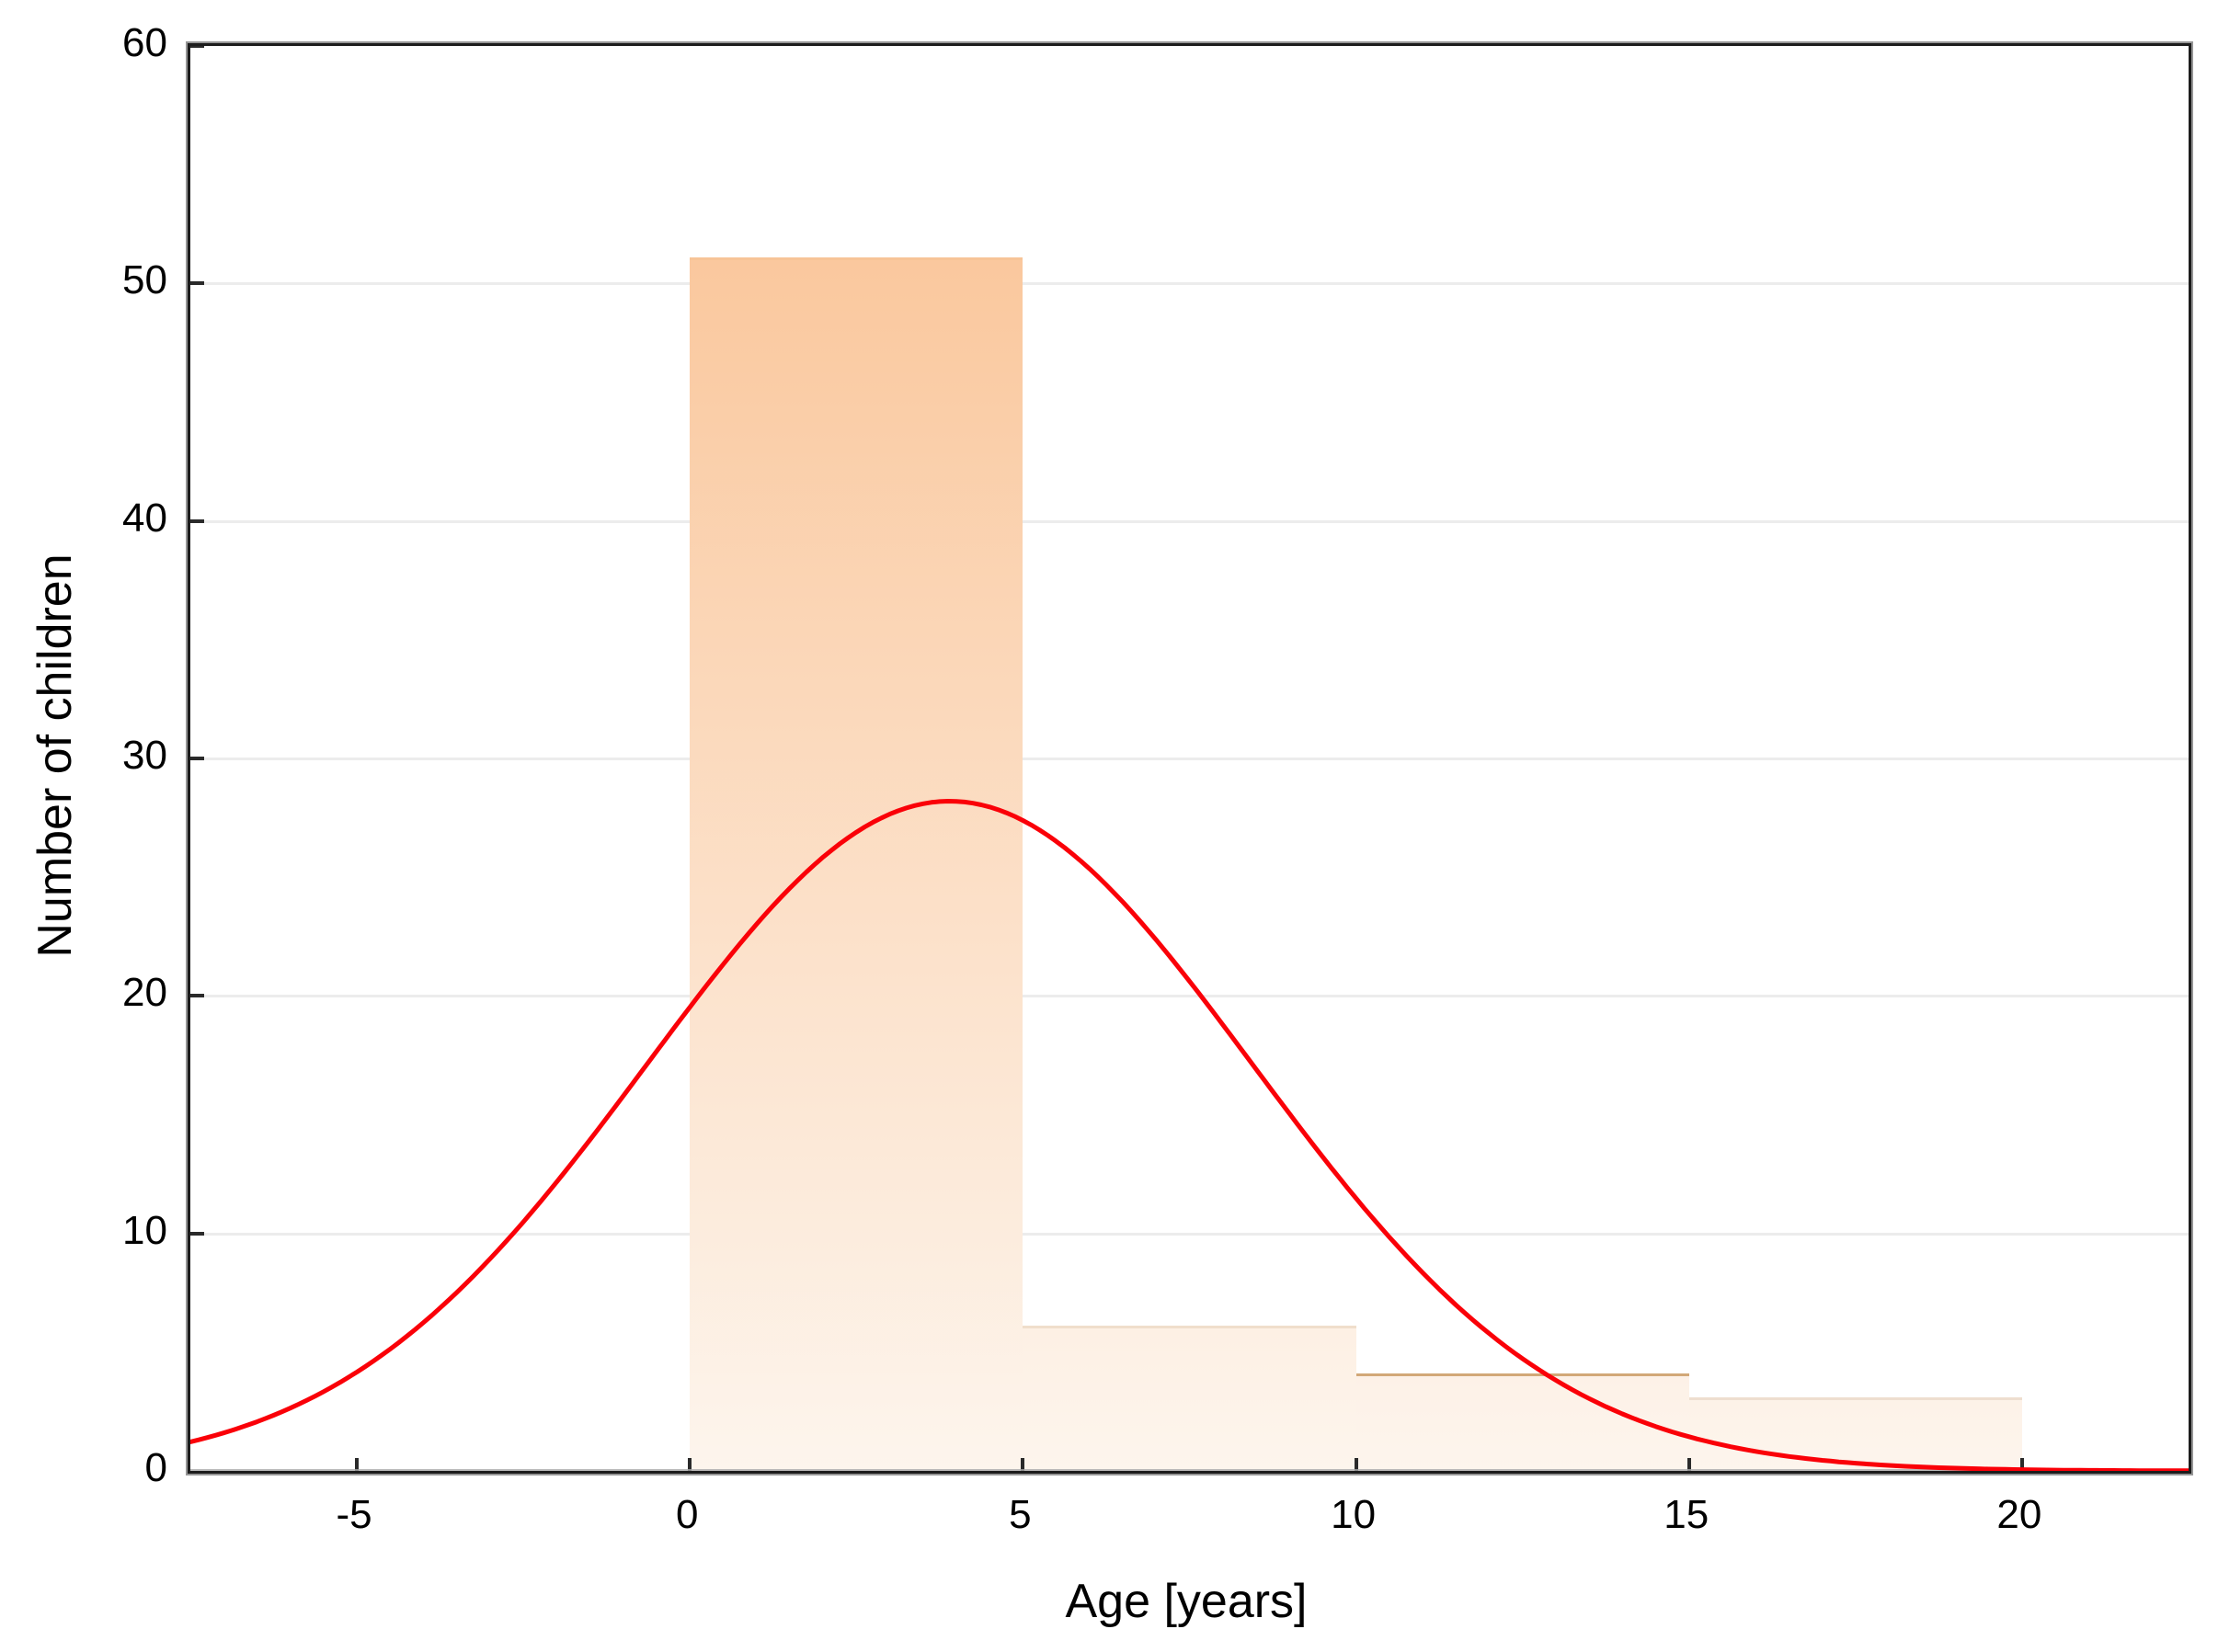 This screenshot has width=2218, height=1652. What do you see at coordinates (354, 1515) in the screenshot?
I see `x-tick-label--5: -5` at bounding box center [354, 1515].